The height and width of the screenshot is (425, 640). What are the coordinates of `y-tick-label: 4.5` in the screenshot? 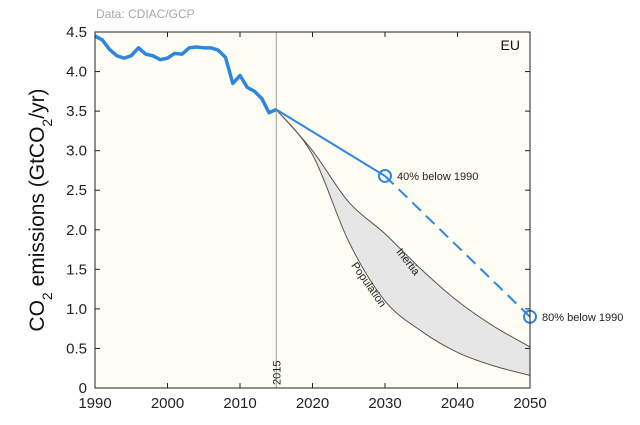 It's located at (76, 32).